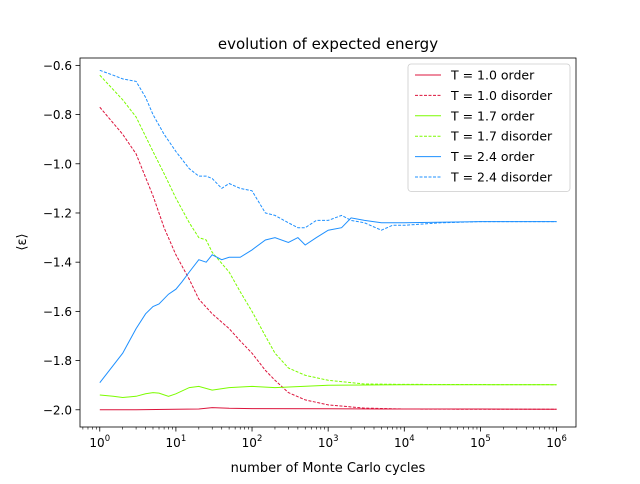 The height and width of the screenshot is (484, 640). What do you see at coordinates (492, 156) in the screenshot?
I see `legend-label-4: T = 2.4 order` at bounding box center [492, 156].